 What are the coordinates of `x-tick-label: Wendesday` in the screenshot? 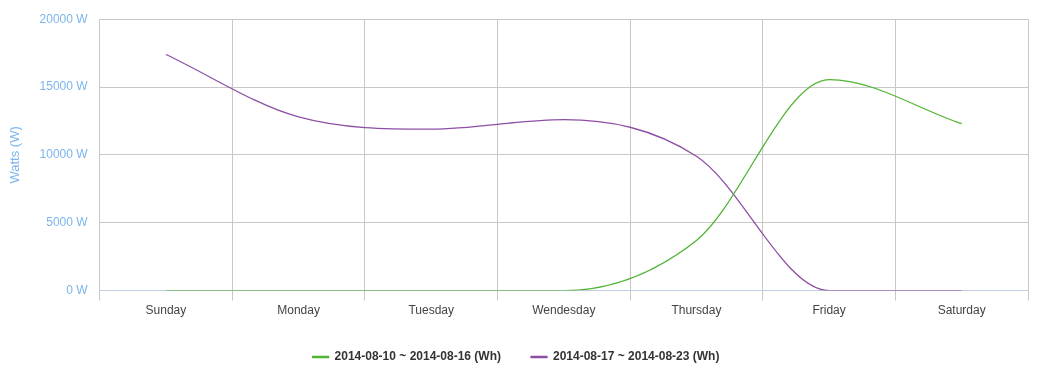 It's located at (564, 310).